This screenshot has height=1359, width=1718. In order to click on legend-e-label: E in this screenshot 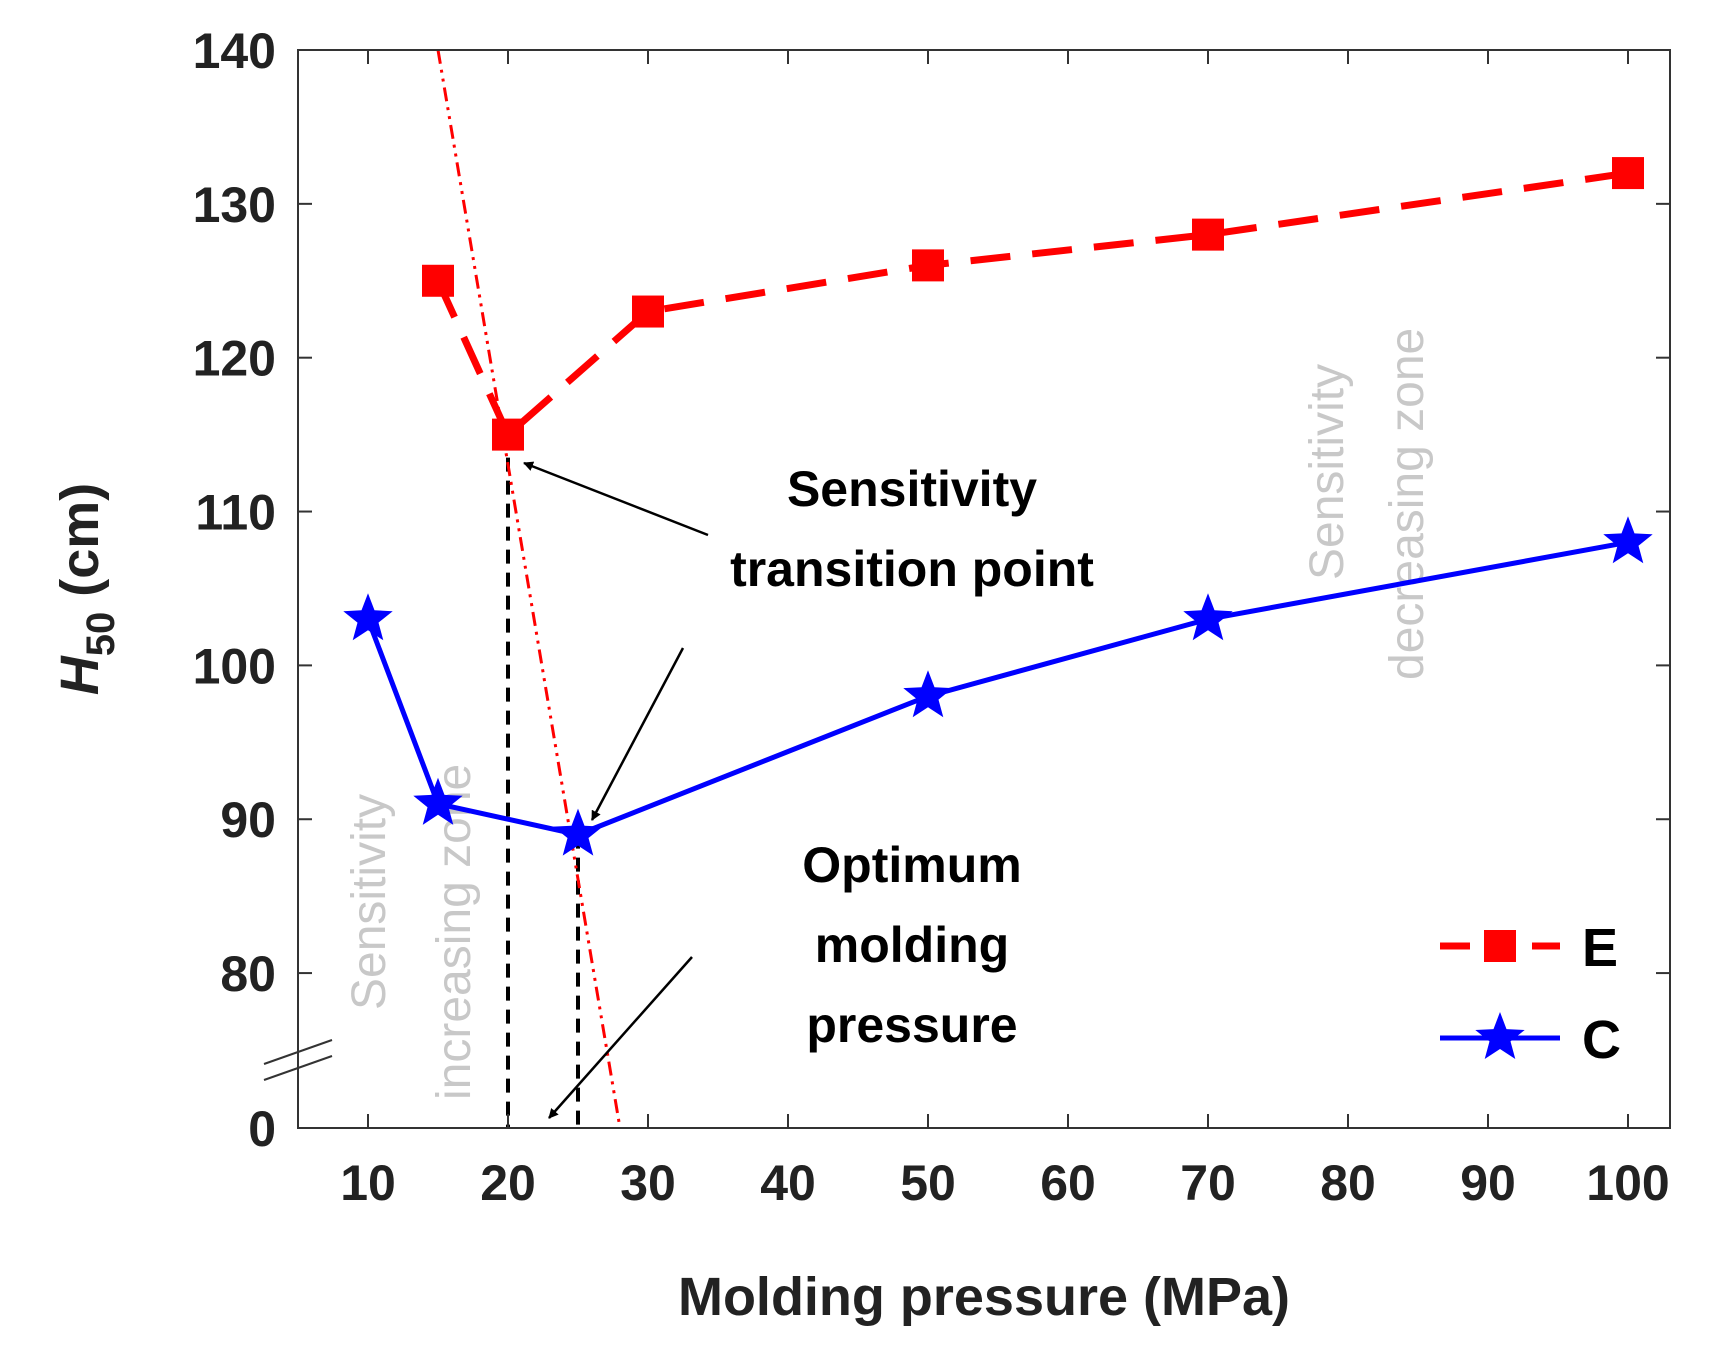, I will do `click(1600, 948)`.